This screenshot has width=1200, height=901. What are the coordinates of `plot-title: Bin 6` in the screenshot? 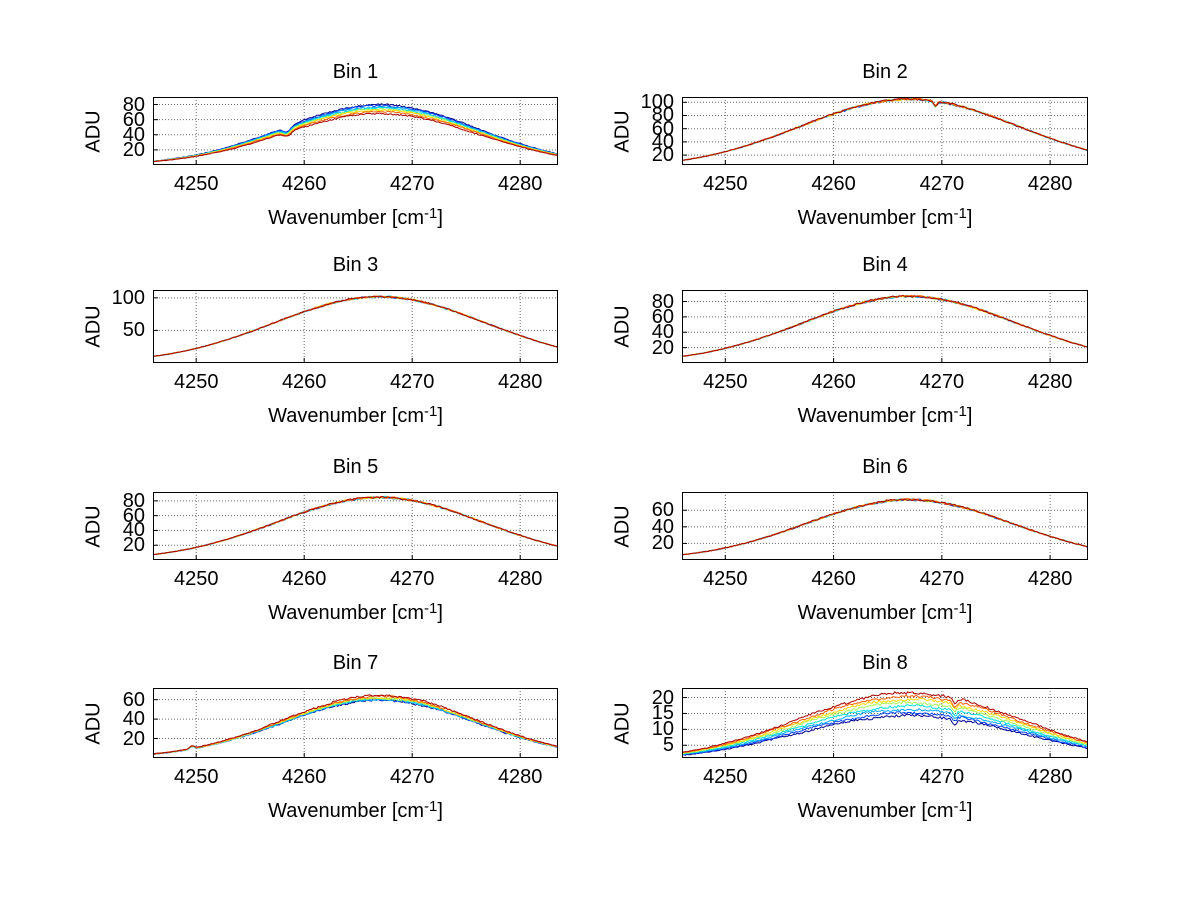 It's located at (885, 467).